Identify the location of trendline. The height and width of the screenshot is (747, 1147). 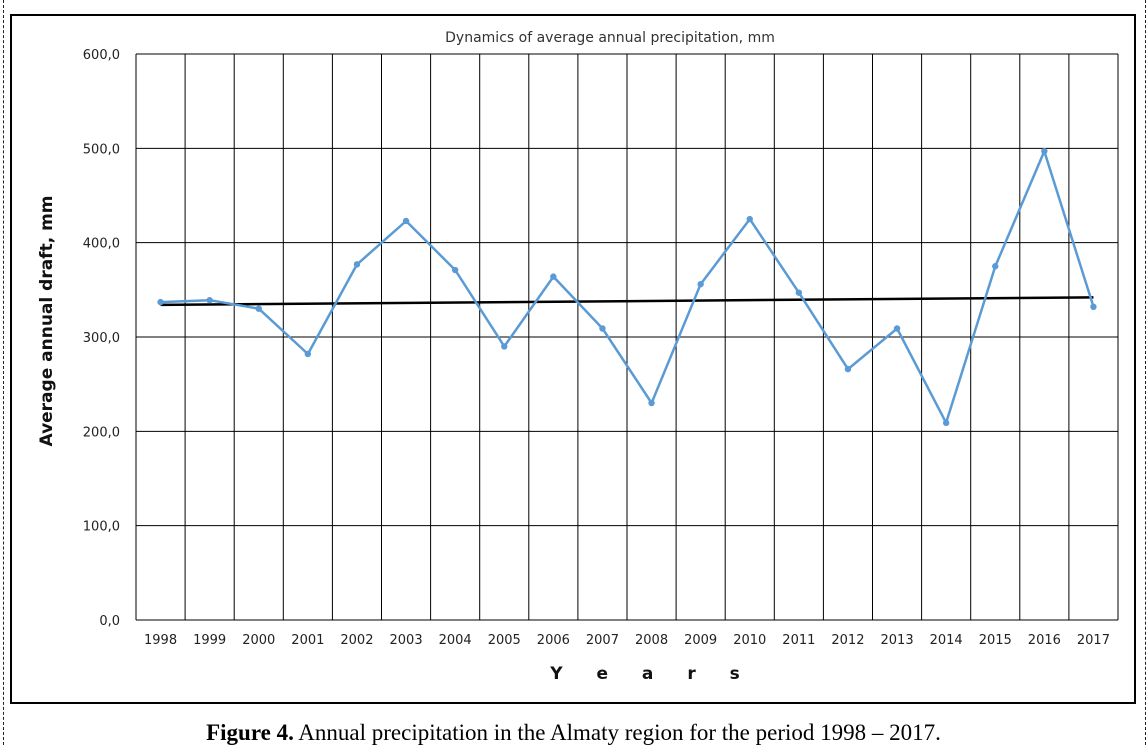
(627, 301).